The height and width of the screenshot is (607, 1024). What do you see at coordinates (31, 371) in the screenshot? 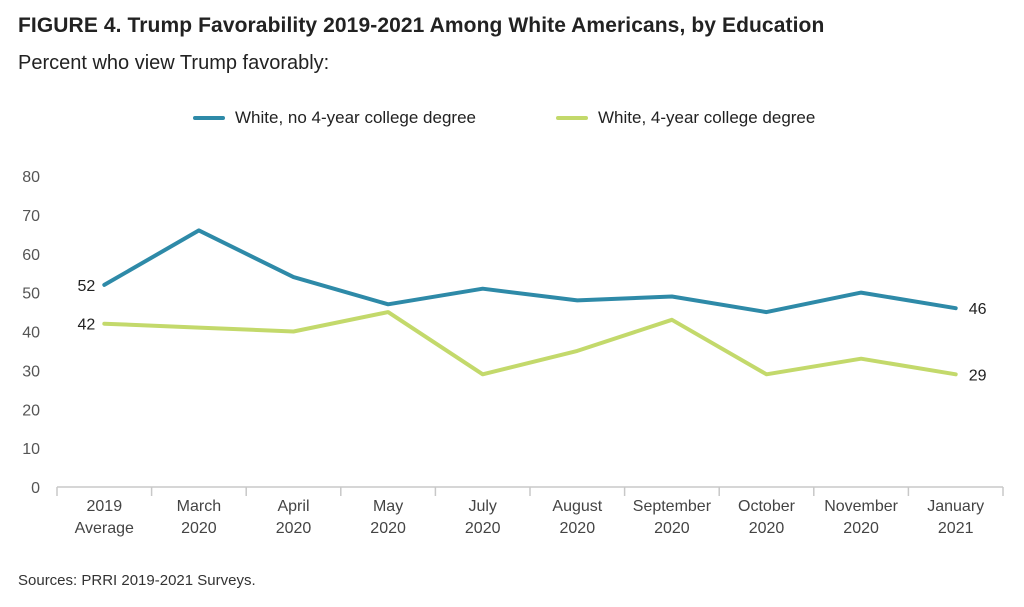
I see `y-tick-label: 30` at bounding box center [31, 371].